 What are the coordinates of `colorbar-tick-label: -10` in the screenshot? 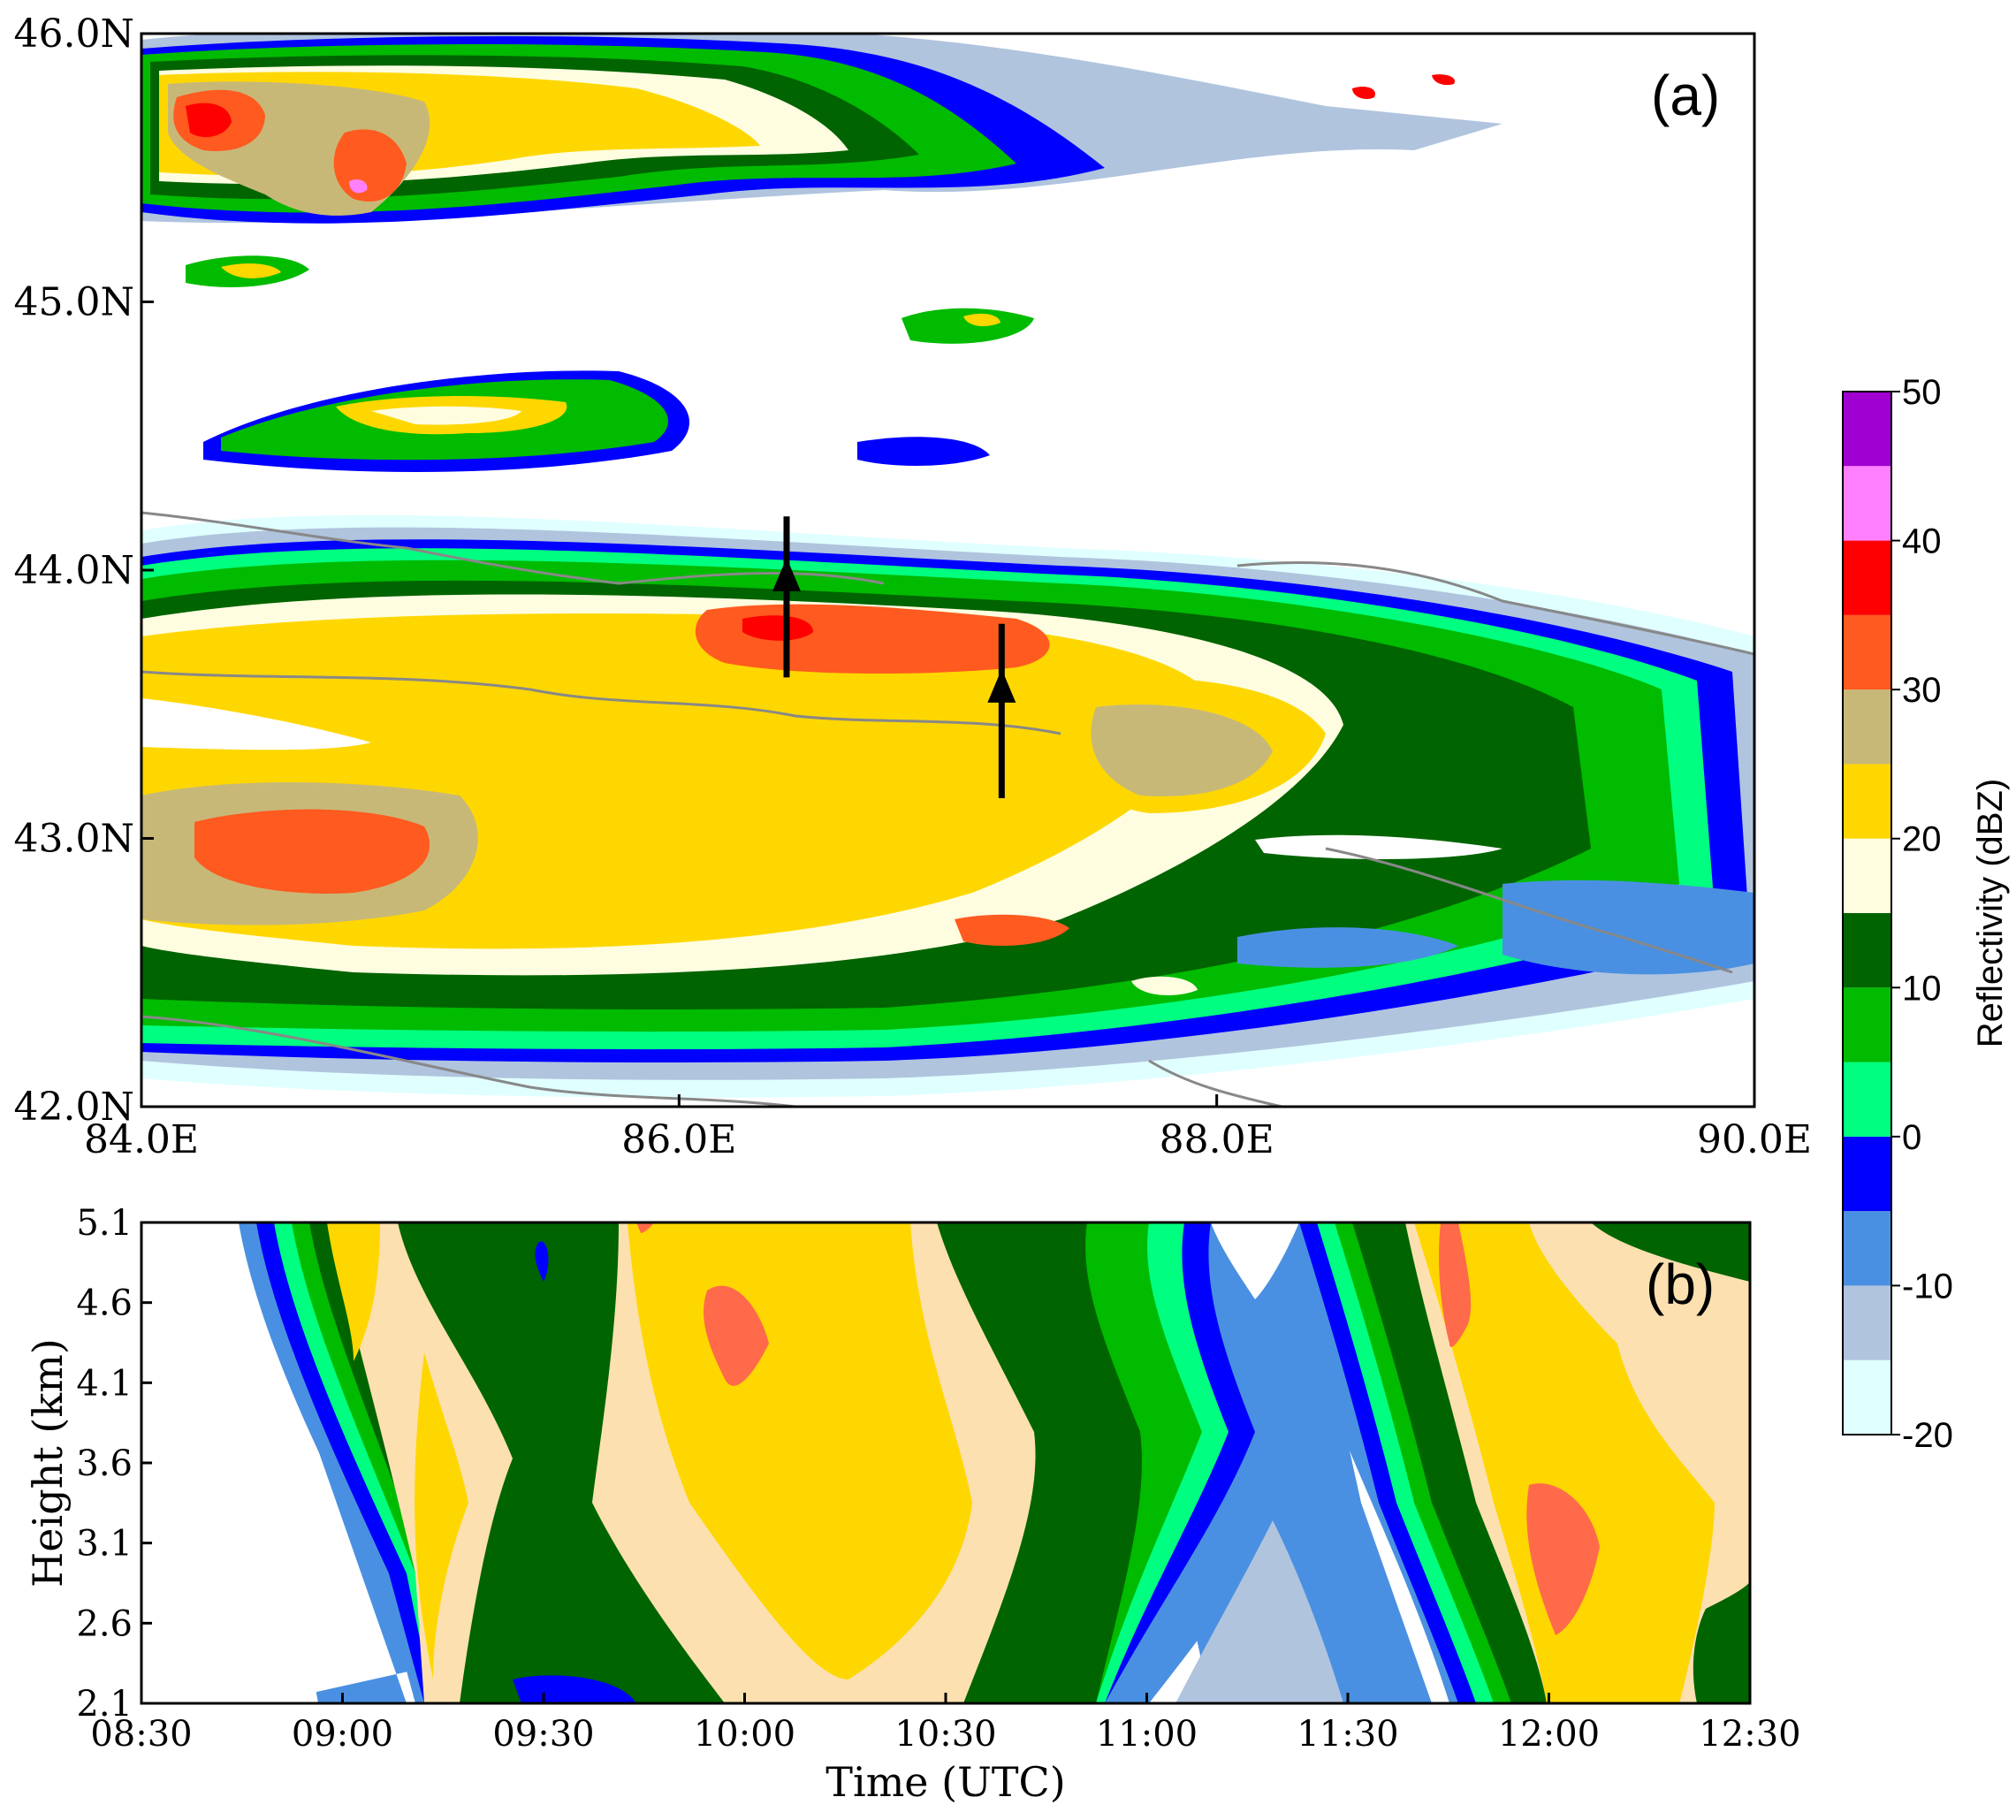 It's located at (1928, 1286).